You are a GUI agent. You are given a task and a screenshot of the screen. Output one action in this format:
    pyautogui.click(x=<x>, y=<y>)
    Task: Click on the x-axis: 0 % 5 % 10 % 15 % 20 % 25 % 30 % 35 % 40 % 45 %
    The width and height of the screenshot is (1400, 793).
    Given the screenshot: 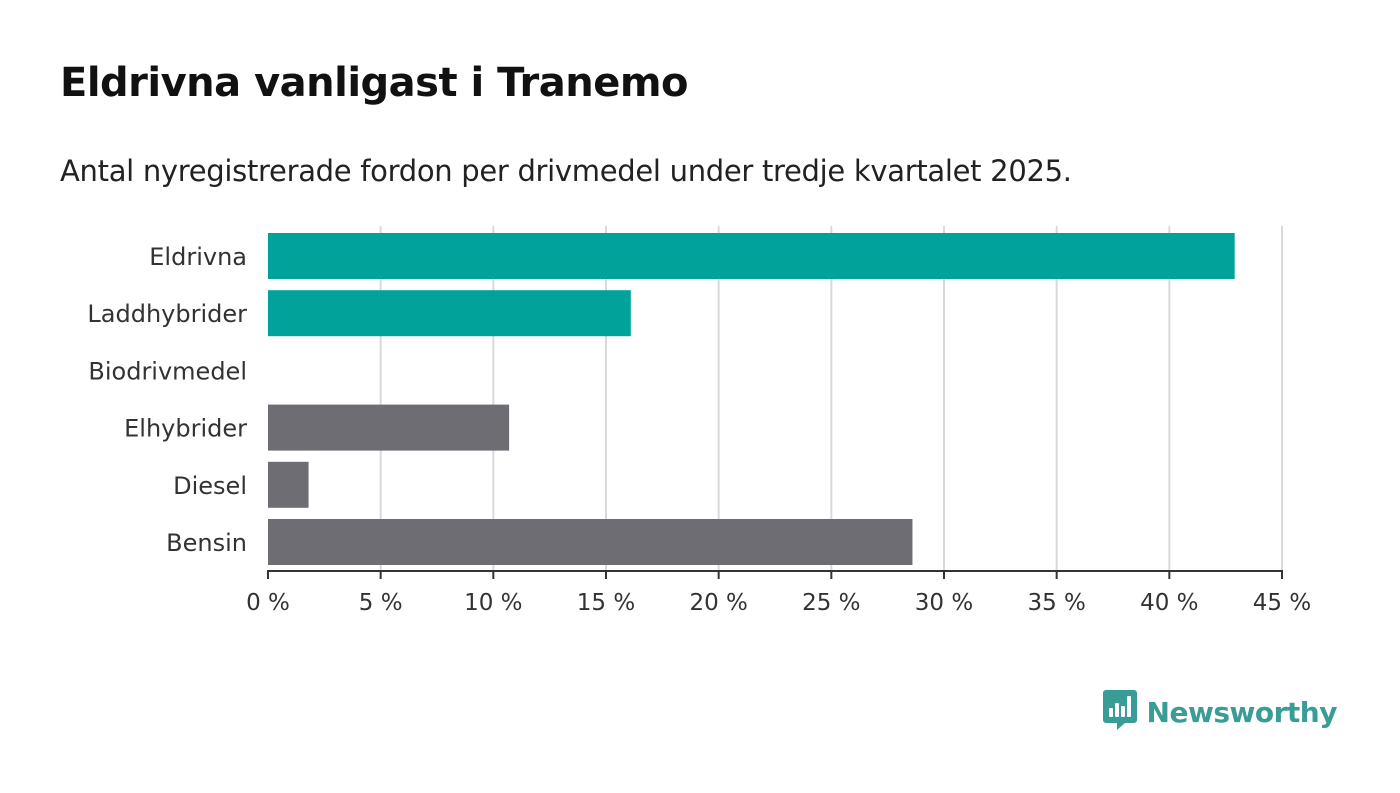 What is the action you would take?
    pyautogui.click(x=778, y=593)
    